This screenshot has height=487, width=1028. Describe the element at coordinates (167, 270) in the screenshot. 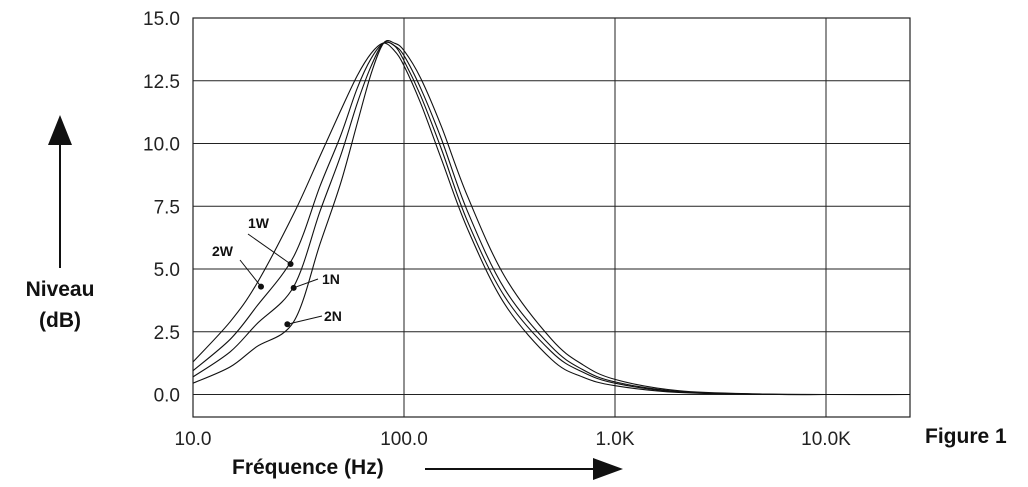

I see `y-tick-label: 5.0` at that location.